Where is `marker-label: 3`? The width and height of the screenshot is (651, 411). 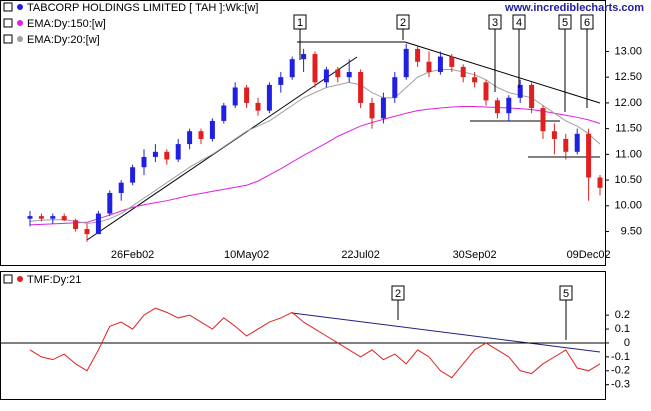
marker-label: 3 is located at coordinates (495, 23).